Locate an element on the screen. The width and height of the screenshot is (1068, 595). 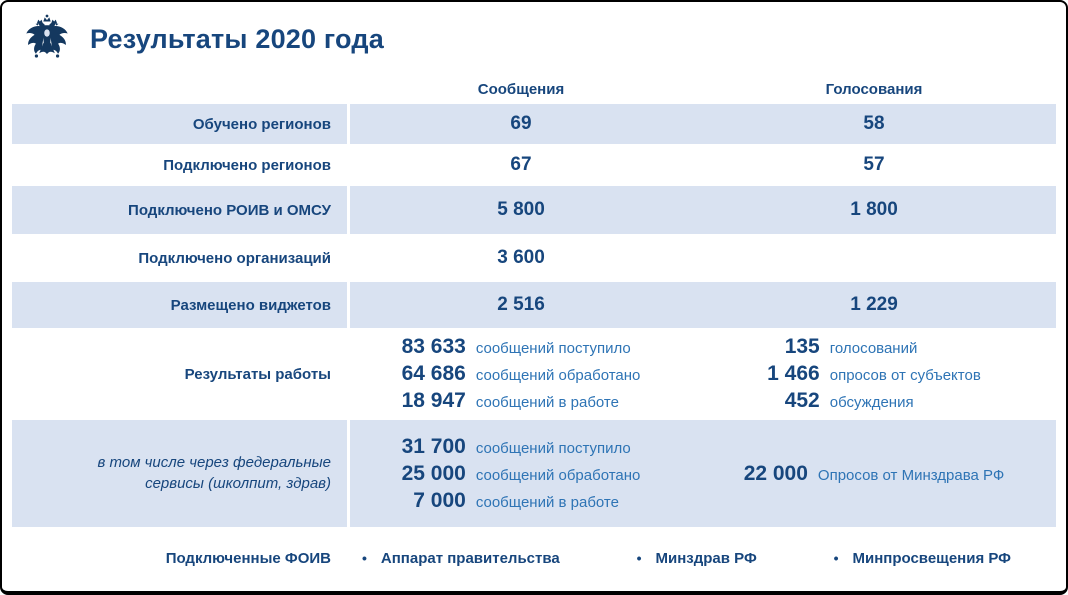
foiv-item: • Минпросвещения РФ is located at coordinates (922, 558).